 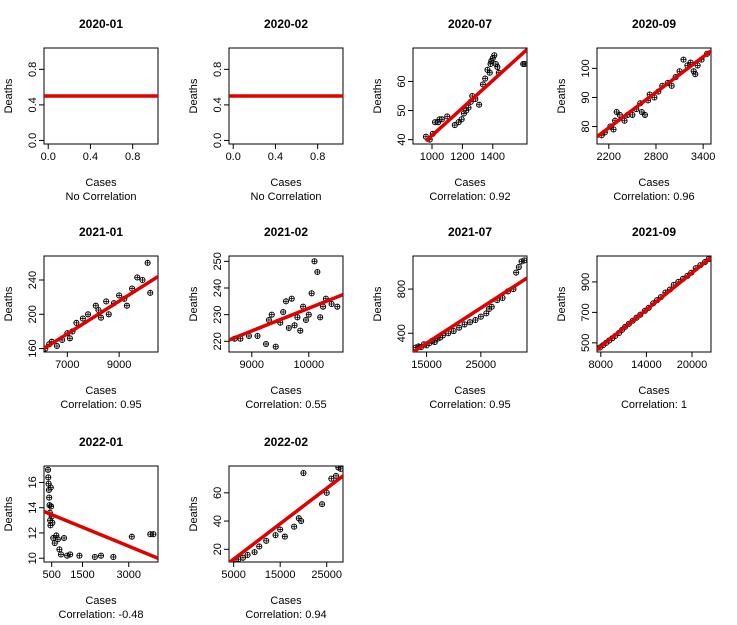 I want to click on plot-frame, so click(x=286, y=514).